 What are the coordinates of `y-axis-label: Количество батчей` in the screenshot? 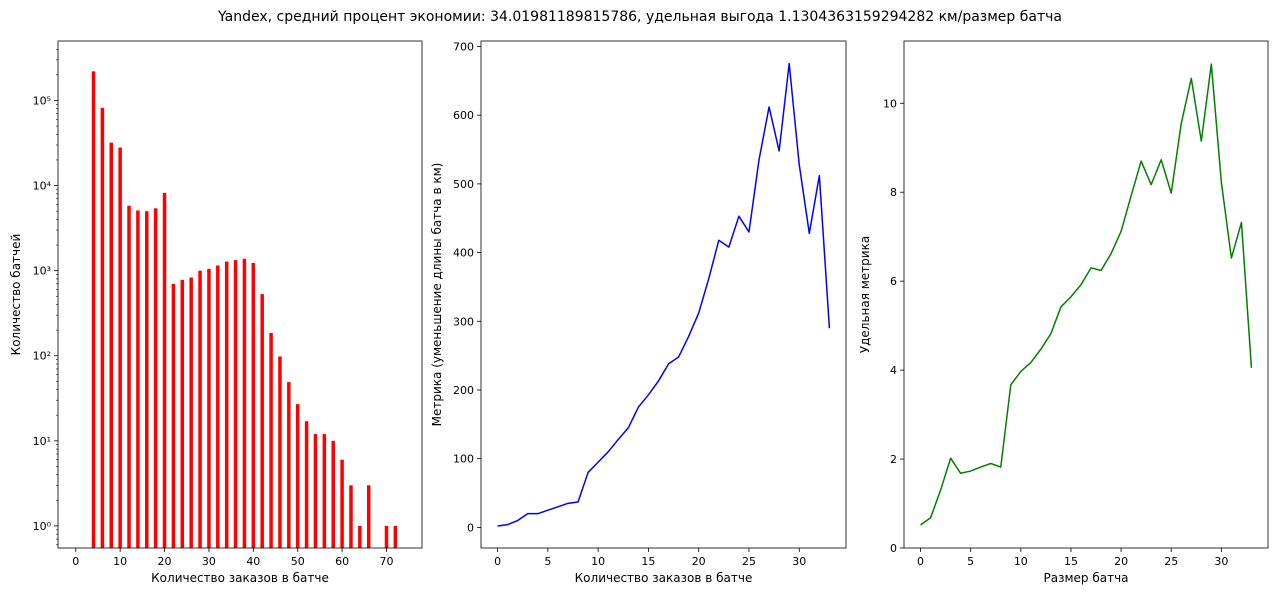 It's located at (16, 295).